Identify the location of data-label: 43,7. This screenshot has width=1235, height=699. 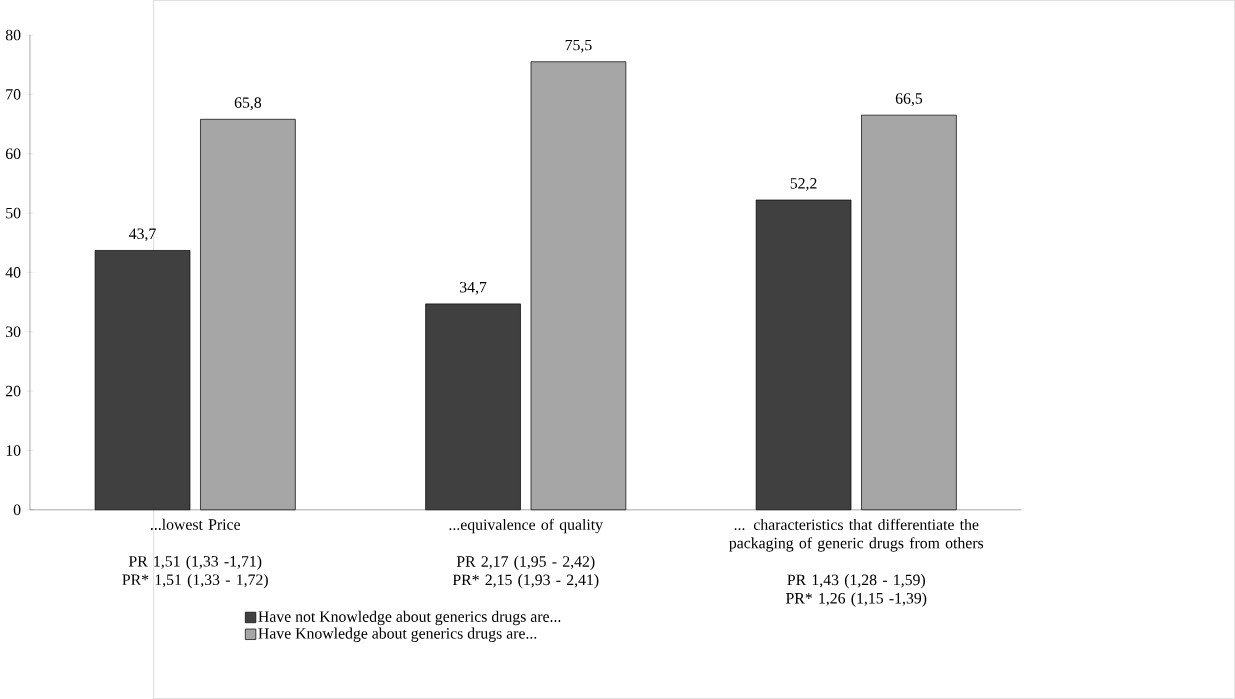
(142, 235).